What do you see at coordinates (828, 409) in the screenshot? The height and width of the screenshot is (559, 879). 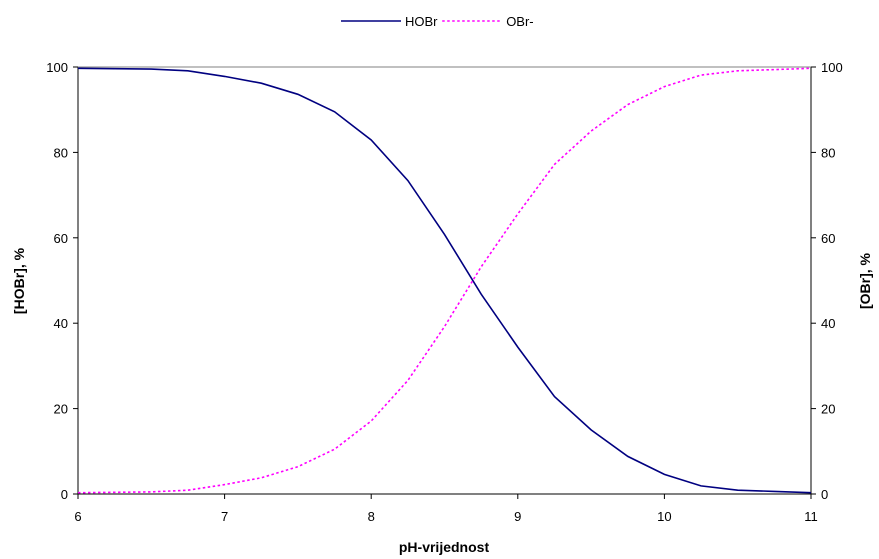 I see `y-tick-label-right: 20` at bounding box center [828, 409].